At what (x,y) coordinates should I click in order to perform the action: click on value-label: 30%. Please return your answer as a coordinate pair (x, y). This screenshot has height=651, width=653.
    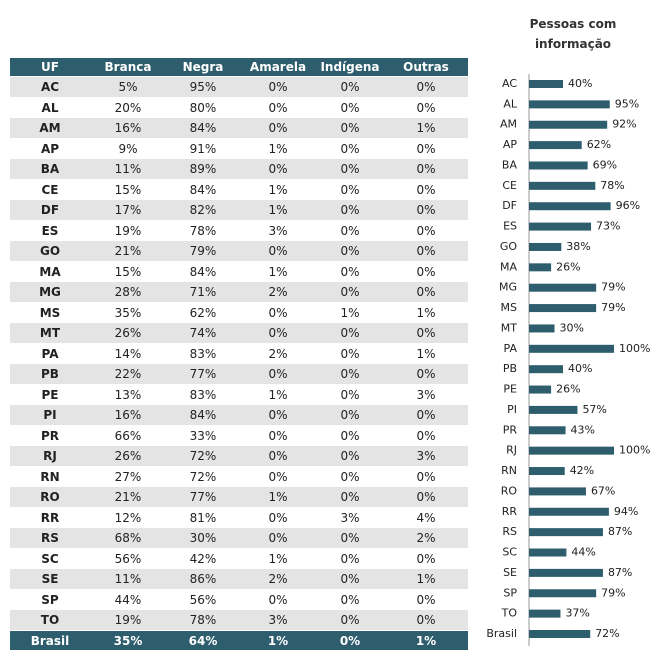
    Looking at the image, I should click on (572, 327).